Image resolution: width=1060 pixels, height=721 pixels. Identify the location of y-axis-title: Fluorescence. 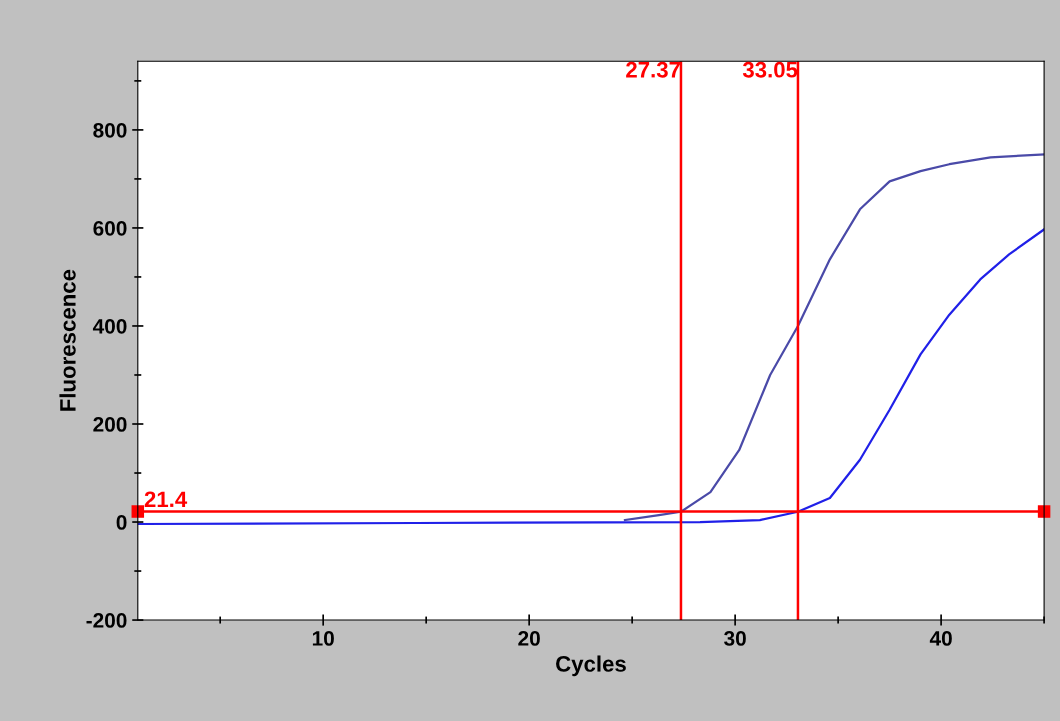
(67, 340).